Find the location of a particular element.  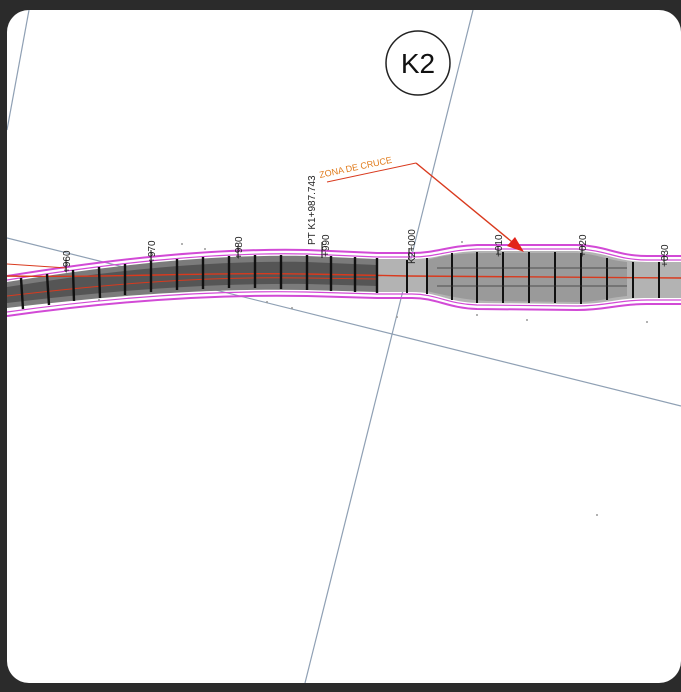

station-label: +010 is located at coordinates (499, 245).